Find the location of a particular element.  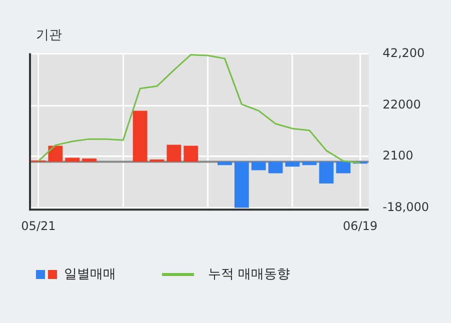

y-tick-label: 42,200 is located at coordinates (403, 53).